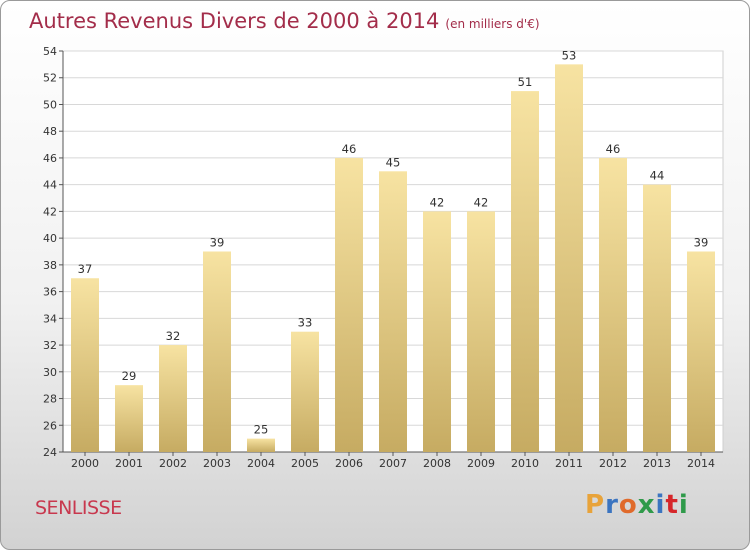 This screenshot has width=750, height=550. Describe the element at coordinates (50, 78) in the screenshot. I see `y-tick-label: 52` at that location.